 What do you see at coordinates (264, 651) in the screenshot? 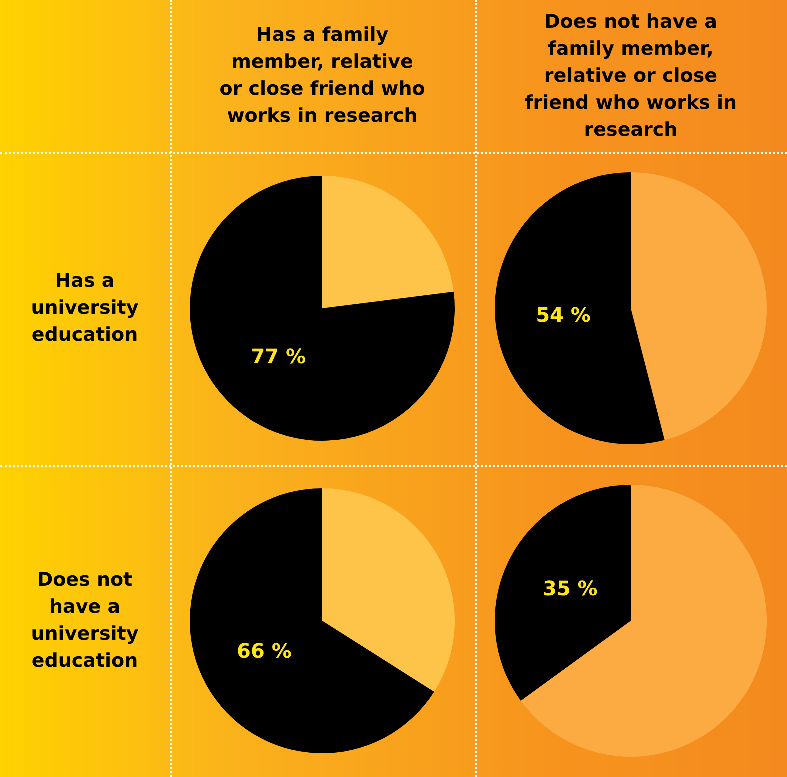
I see `data-label: 66 %` at bounding box center [264, 651].